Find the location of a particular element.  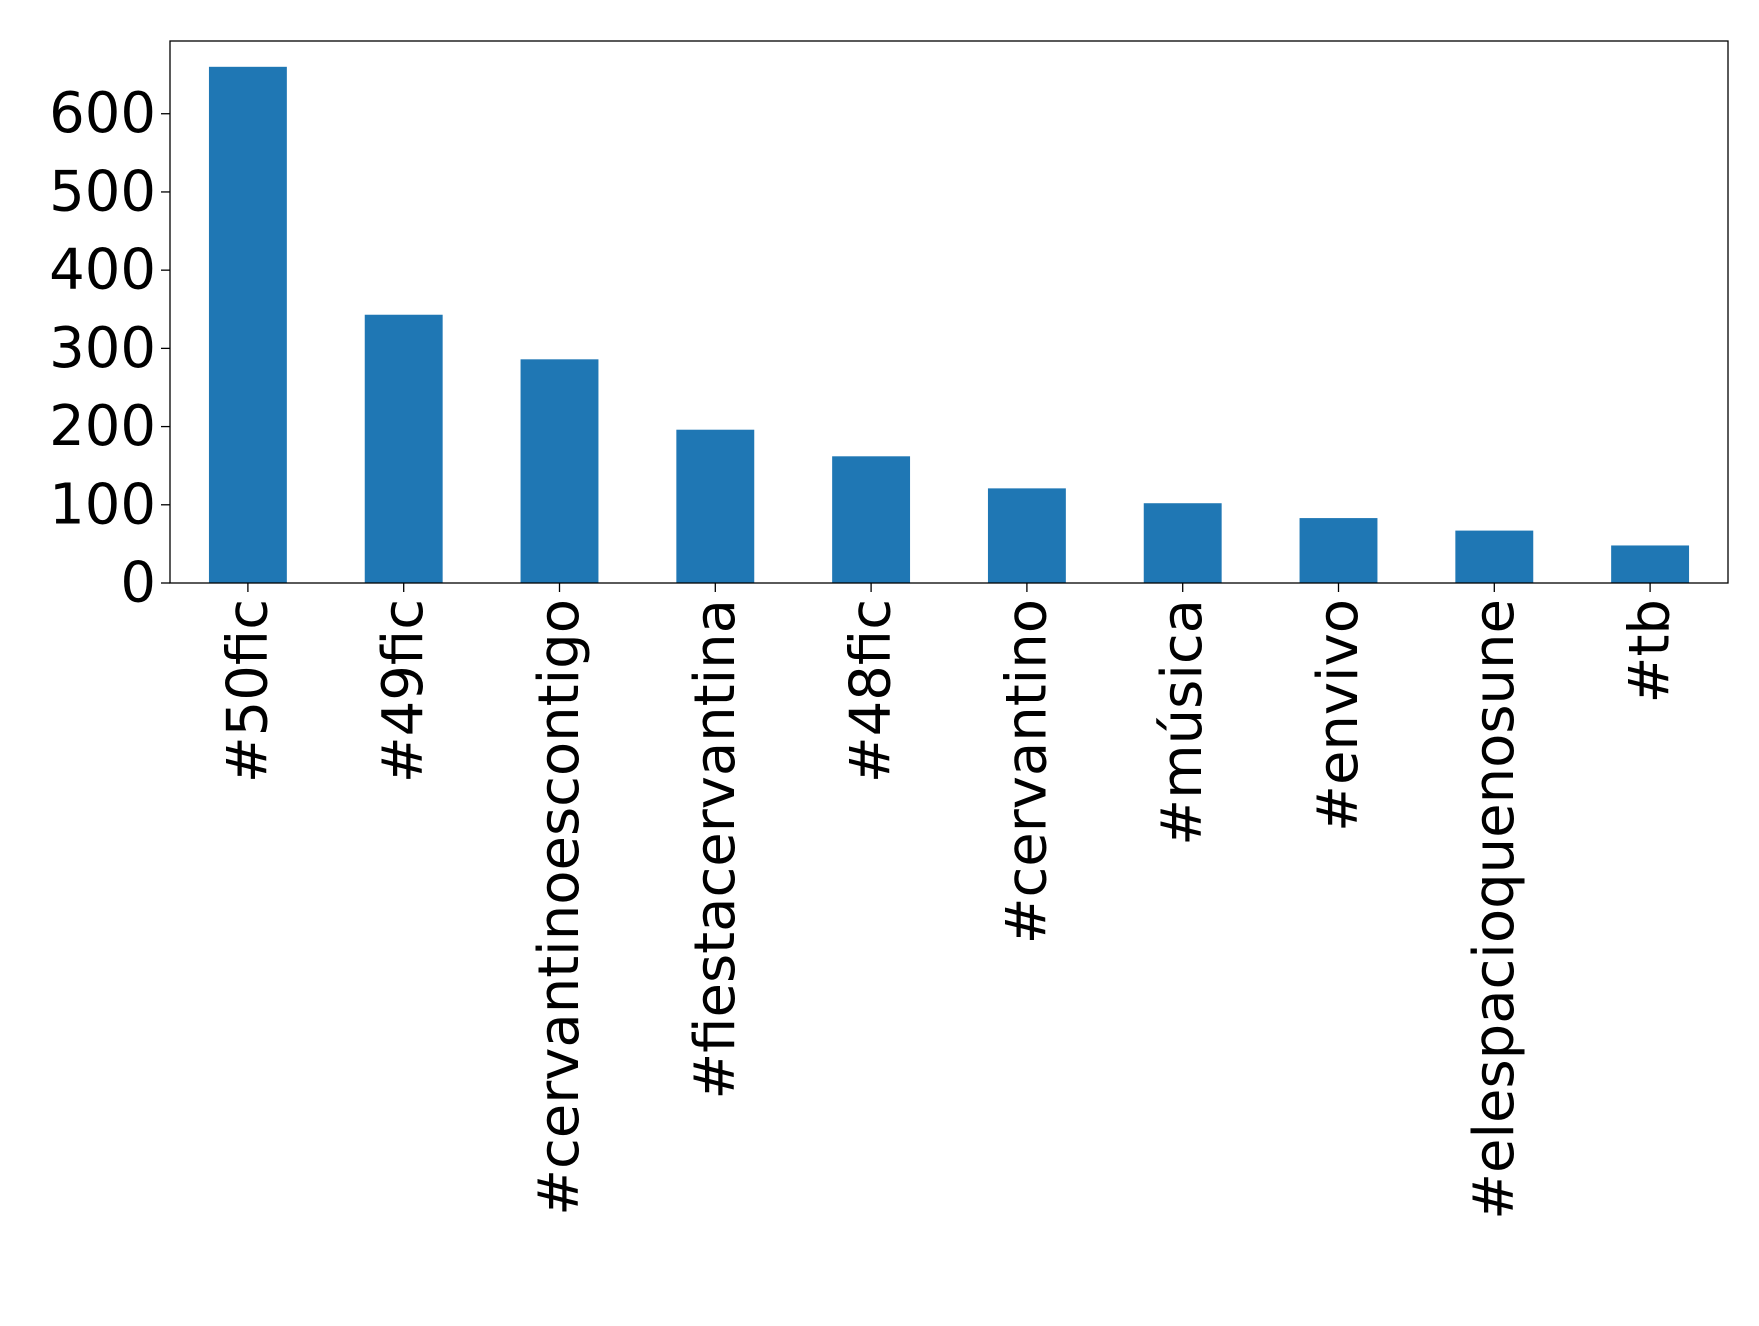

x-tick-label: #cervantinoescontigo is located at coordinates (559, 907).